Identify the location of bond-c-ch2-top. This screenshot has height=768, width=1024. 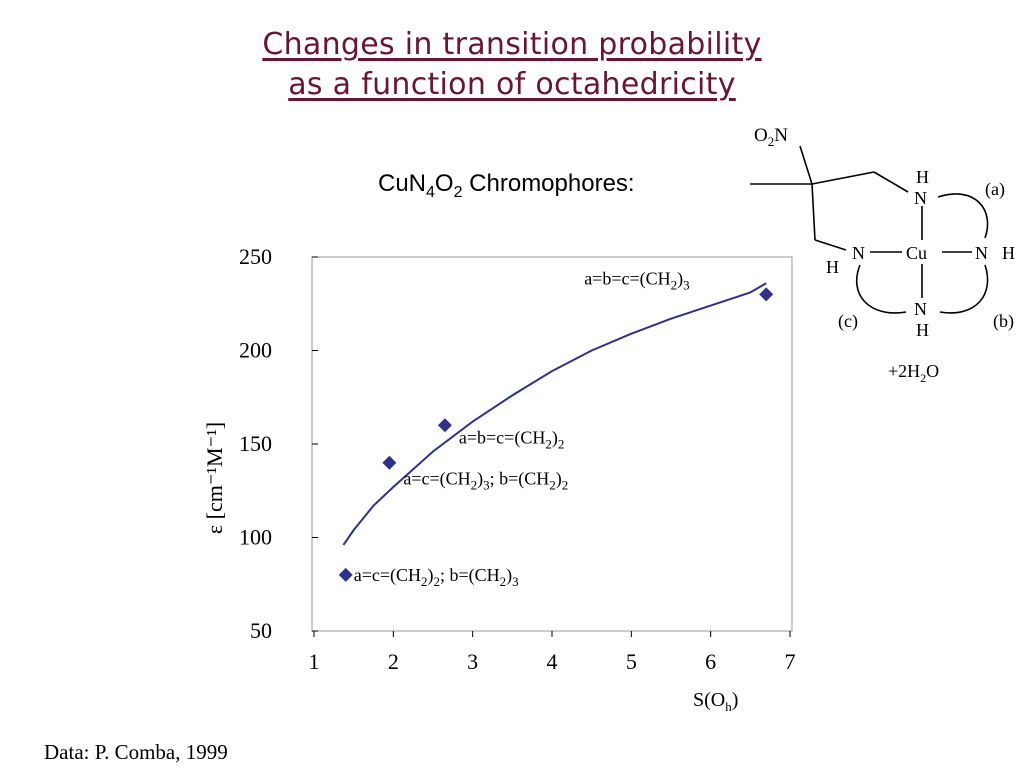
(843, 178).